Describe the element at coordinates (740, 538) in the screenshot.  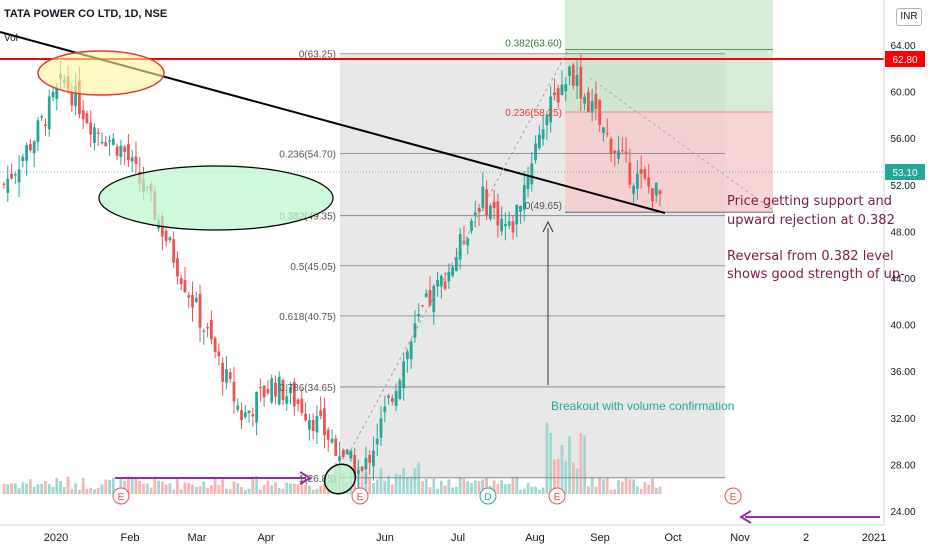
I see `time-tick: Nov` at that location.